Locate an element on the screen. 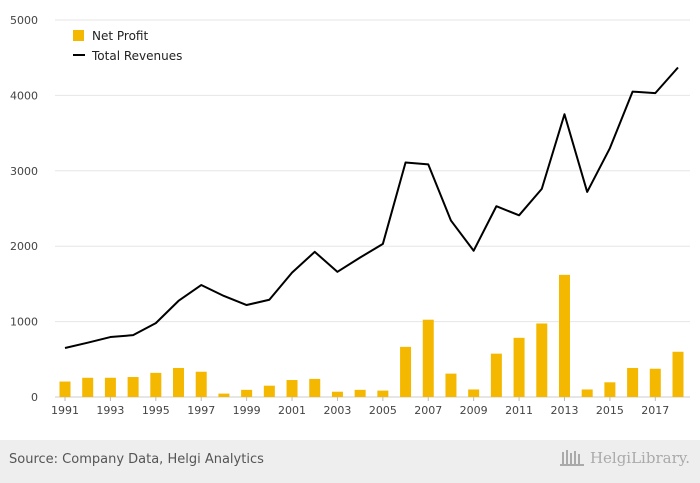 The image size is (700, 483). legend: Net Profit Total Revenues is located at coordinates (127, 46).